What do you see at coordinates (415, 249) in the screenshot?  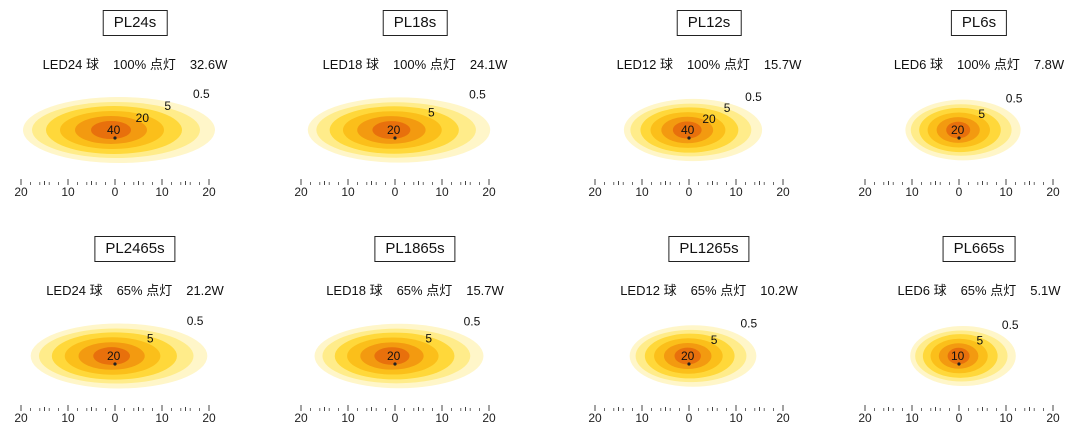 I see `model-title: PL1865s` at bounding box center [415, 249].